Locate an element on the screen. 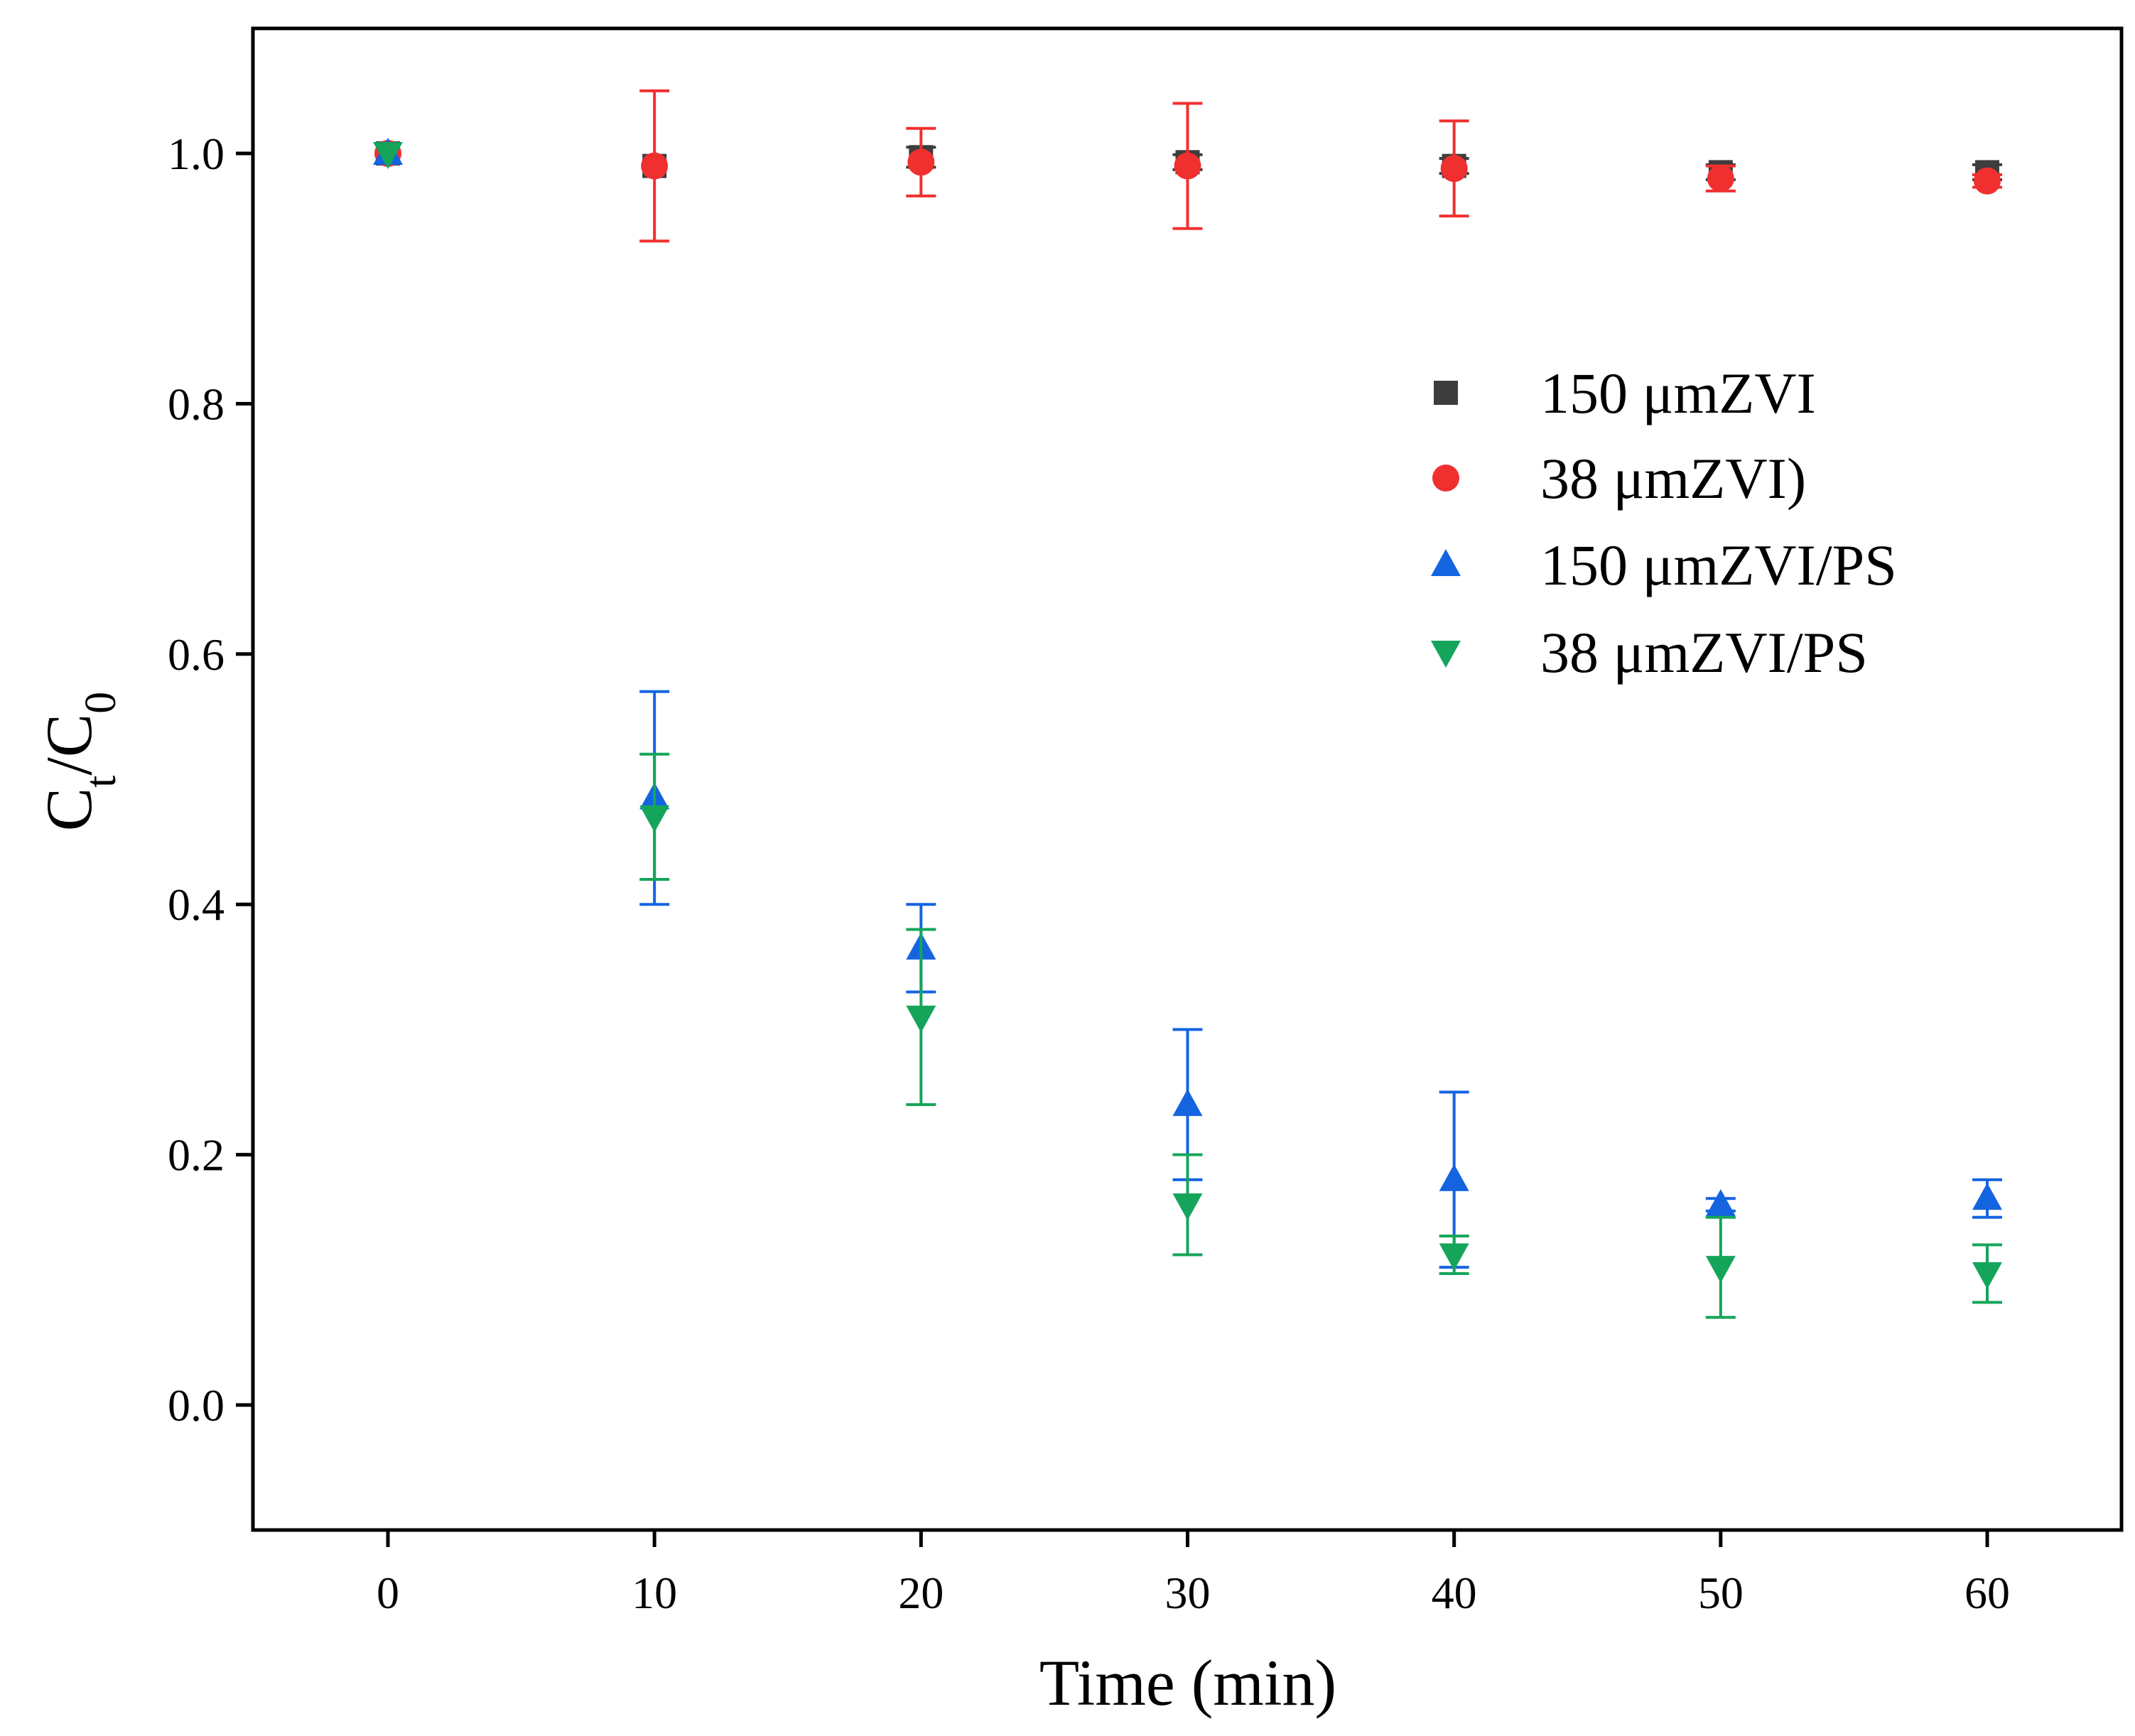 This screenshot has height=1736, width=2135. series-38-umzvi is located at coordinates (1188, 166).